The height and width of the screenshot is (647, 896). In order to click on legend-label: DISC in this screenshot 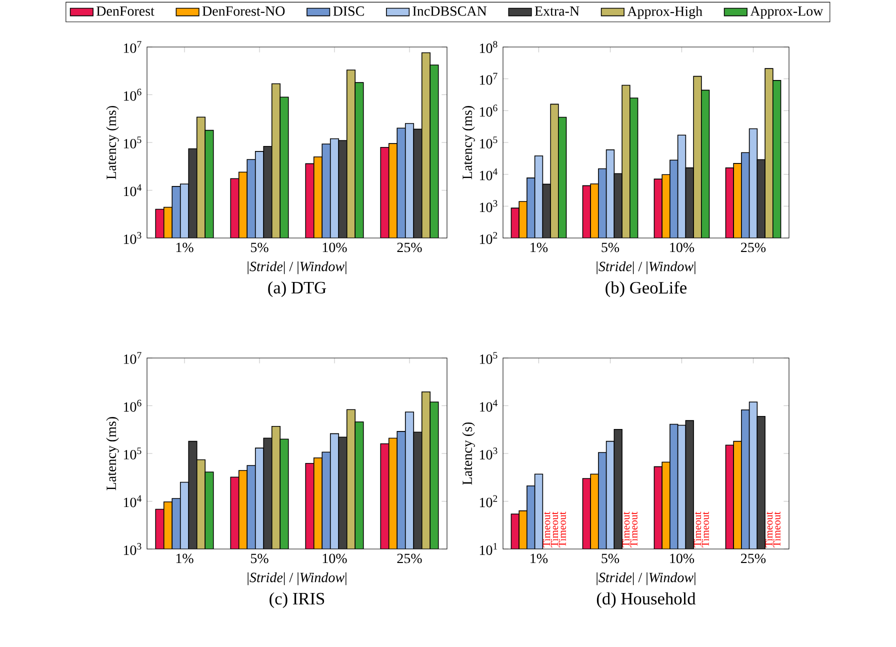, I will do `click(348, 11)`.